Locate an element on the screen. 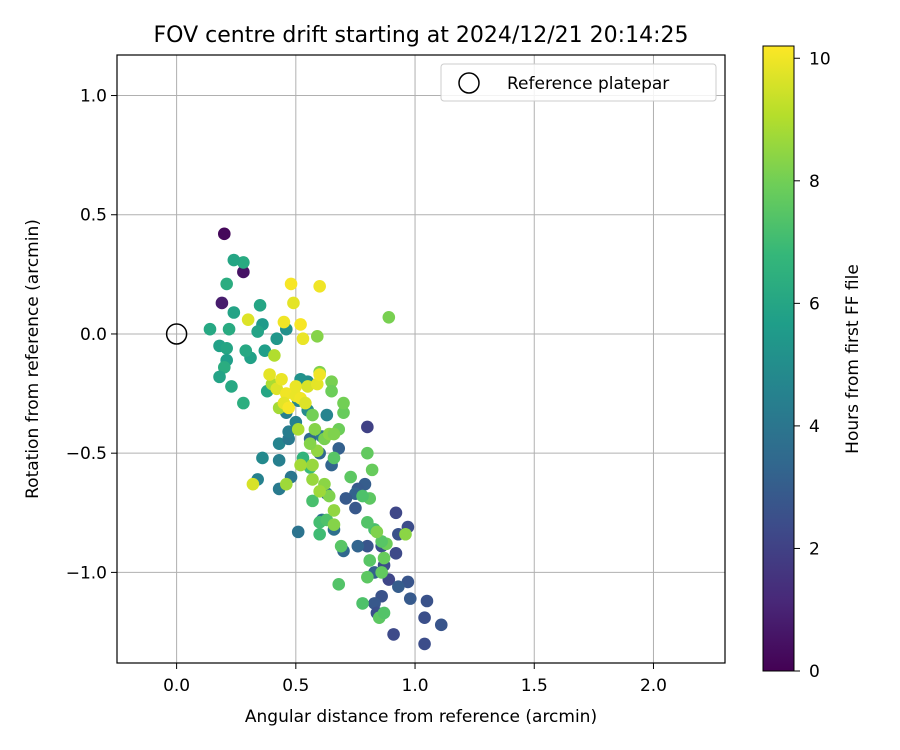 The width and height of the screenshot is (900, 750). y-tick-label: −0.5 is located at coordinates (86, 454).